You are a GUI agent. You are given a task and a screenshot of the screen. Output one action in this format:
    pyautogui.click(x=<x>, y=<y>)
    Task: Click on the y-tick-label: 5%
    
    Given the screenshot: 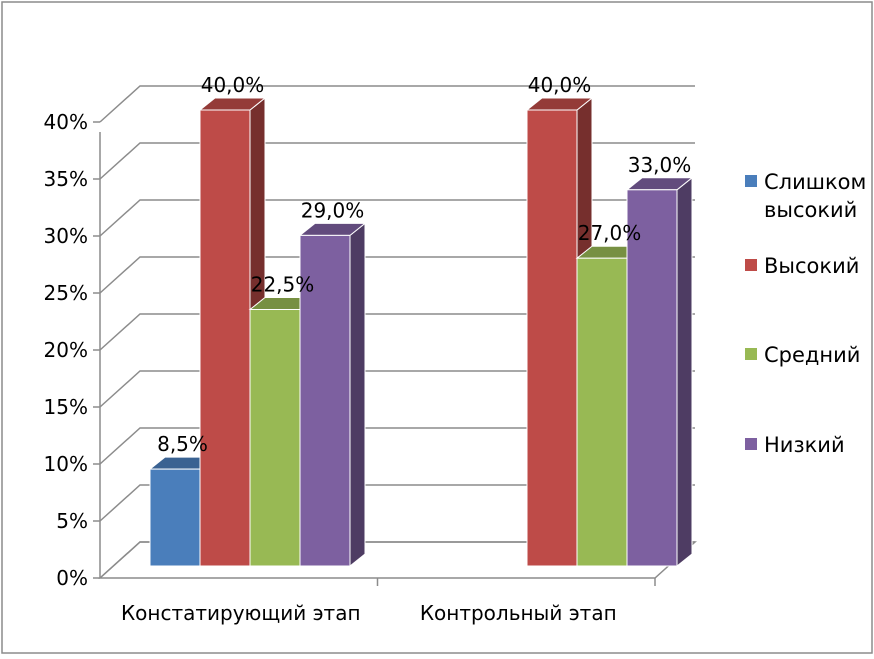 What is the action you would take?
    pyautogui.click(x=72, y=521)
    